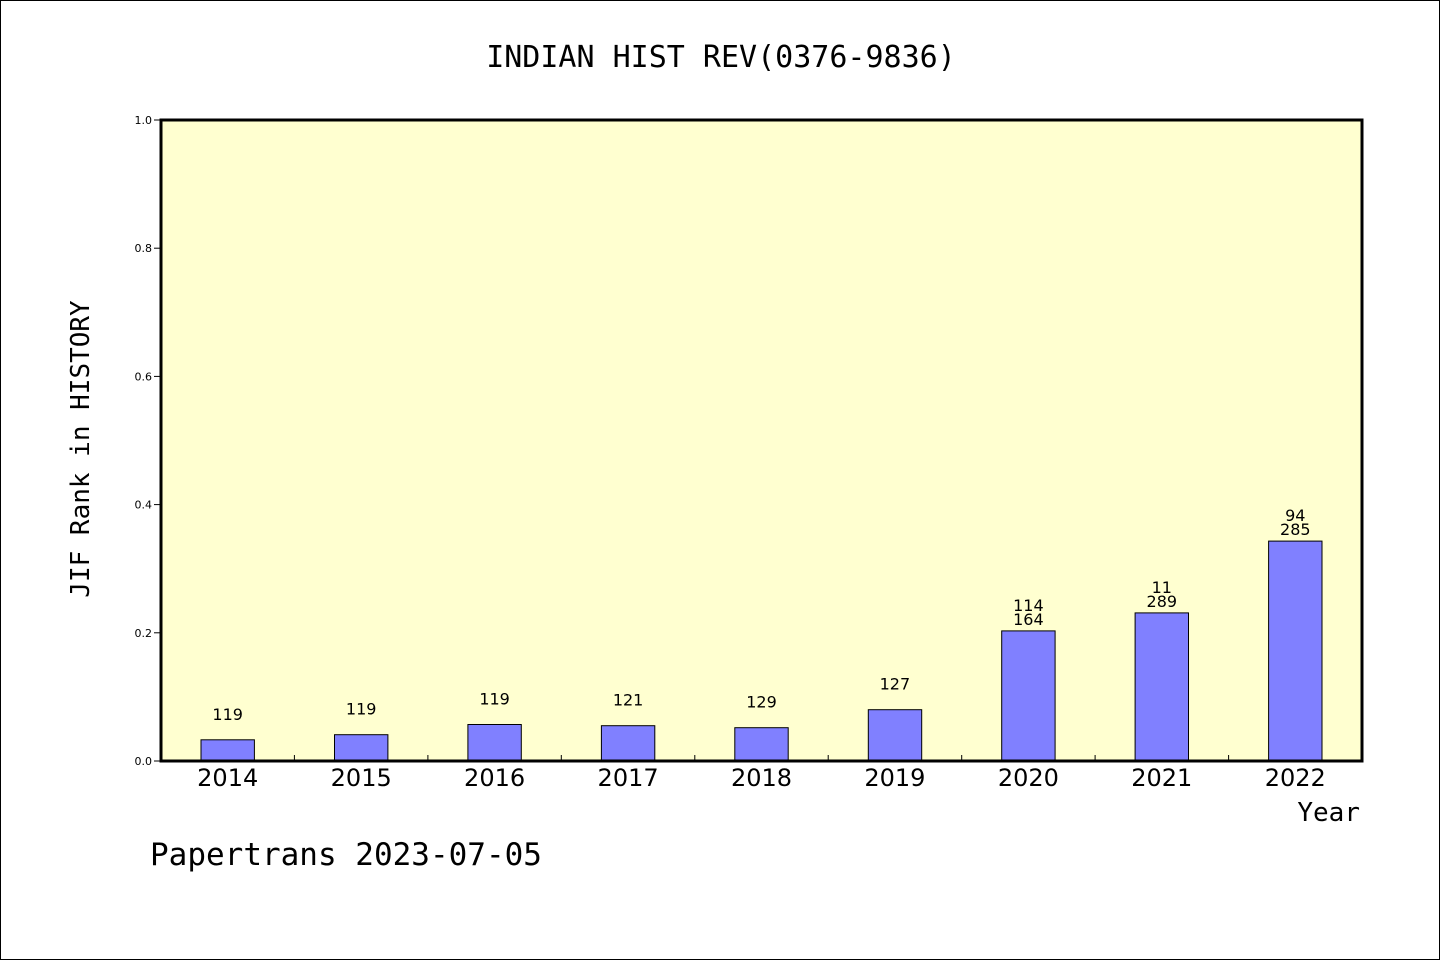 This screenshot has width=1440, height=961. Describe the element at coordinates (721, 57) in the screenshot. I see `chart-title: INDIAN HIST REV(0376-9836)` at that location.